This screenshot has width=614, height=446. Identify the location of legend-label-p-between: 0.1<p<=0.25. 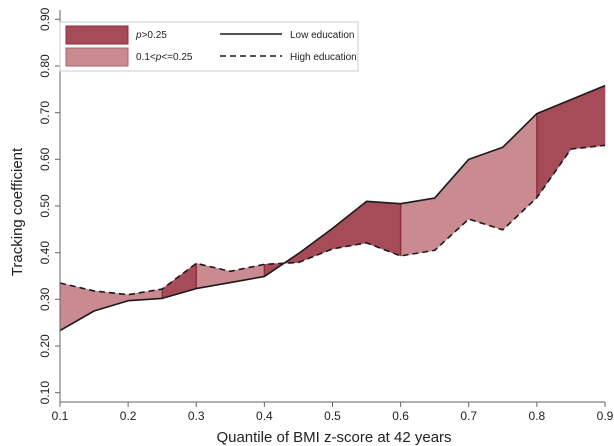
(164, 57).